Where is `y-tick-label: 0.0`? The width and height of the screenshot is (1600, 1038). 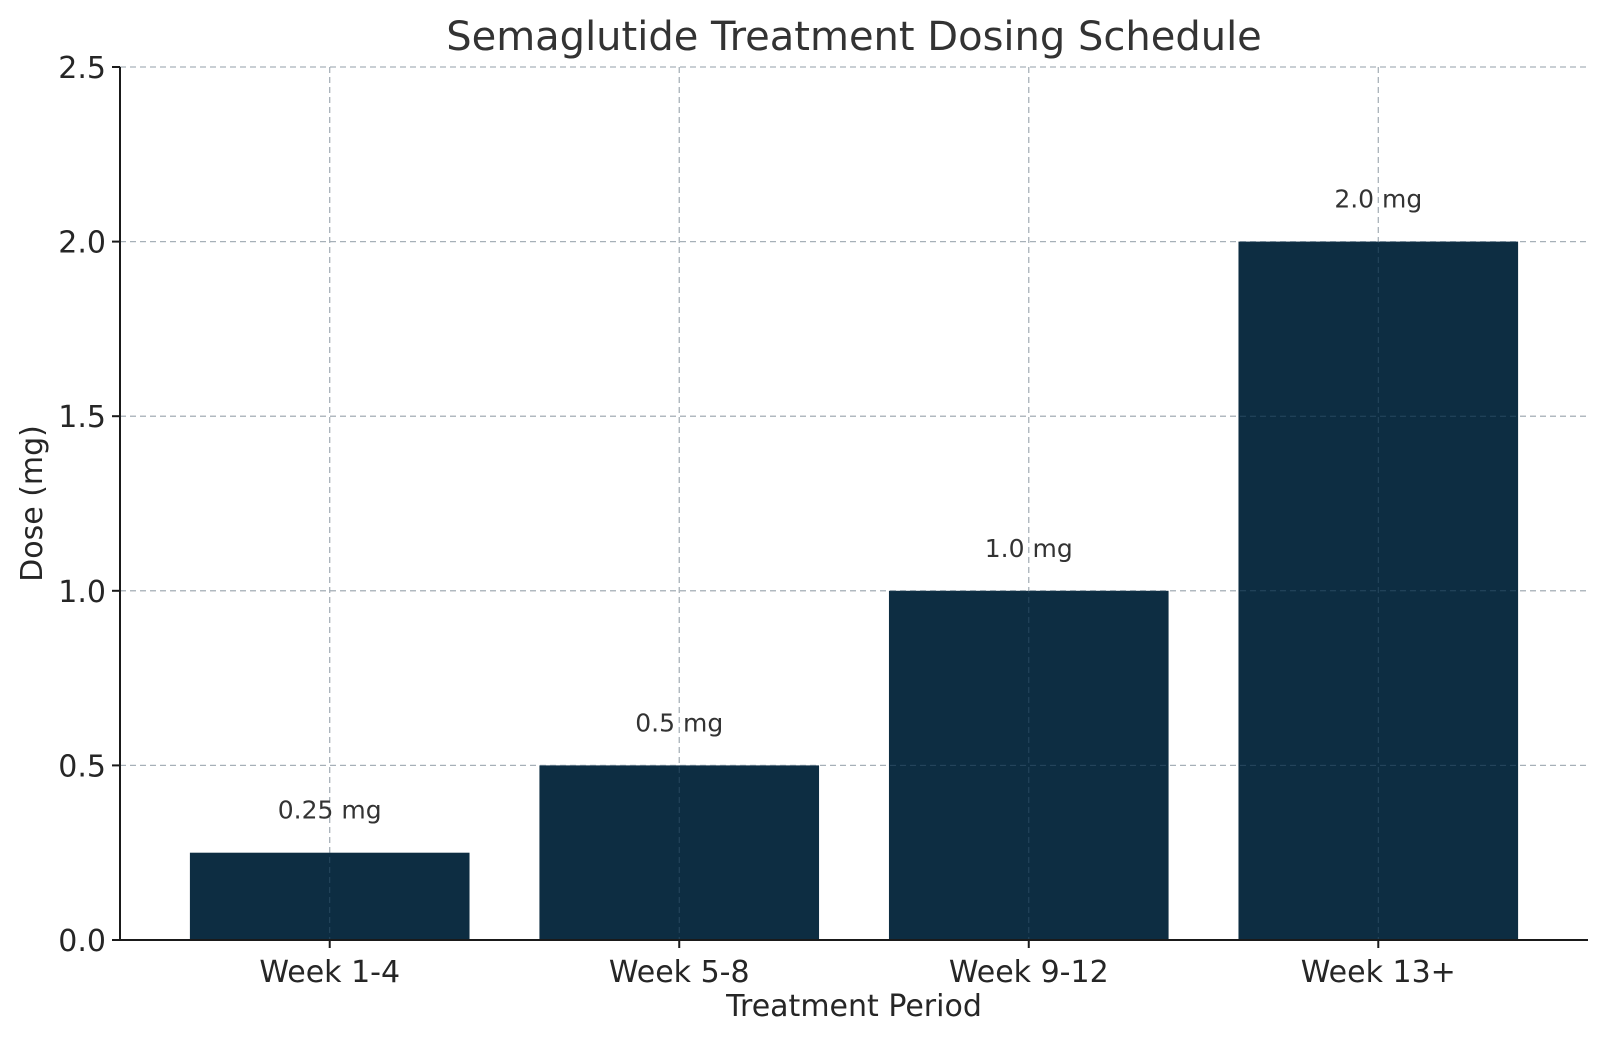 y-tick-label: 0.0 is located at coordinates (82, 941).